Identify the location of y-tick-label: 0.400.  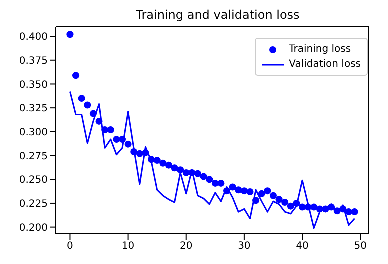
(33, 38).